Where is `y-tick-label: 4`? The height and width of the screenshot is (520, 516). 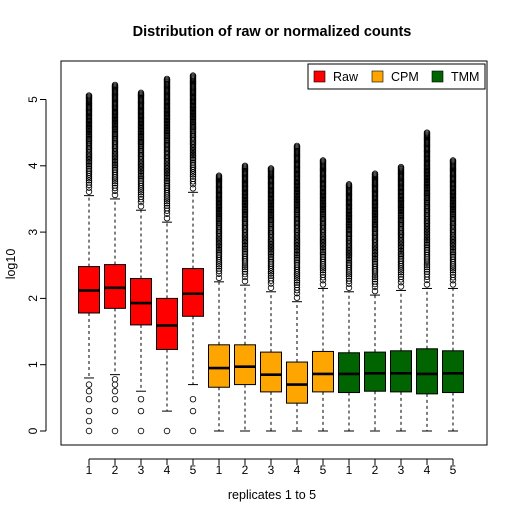 y-tick-label: 4 is located at coordinates (33, 165).